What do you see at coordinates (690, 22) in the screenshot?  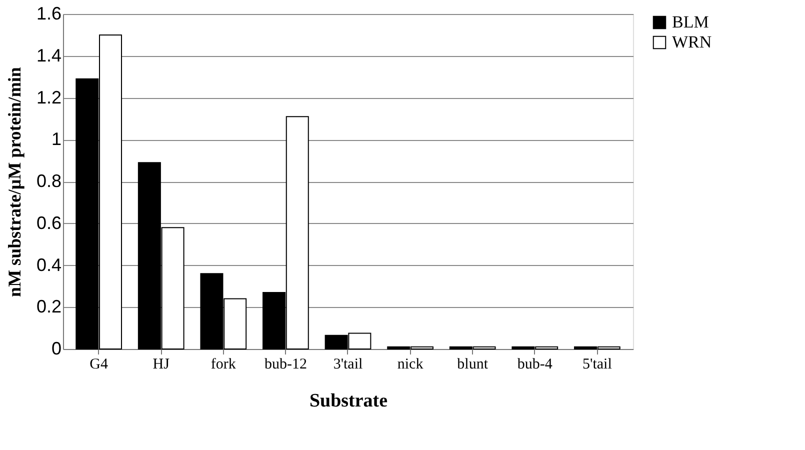 I see `legend-label: BLM` at bounding box center [690, 22].